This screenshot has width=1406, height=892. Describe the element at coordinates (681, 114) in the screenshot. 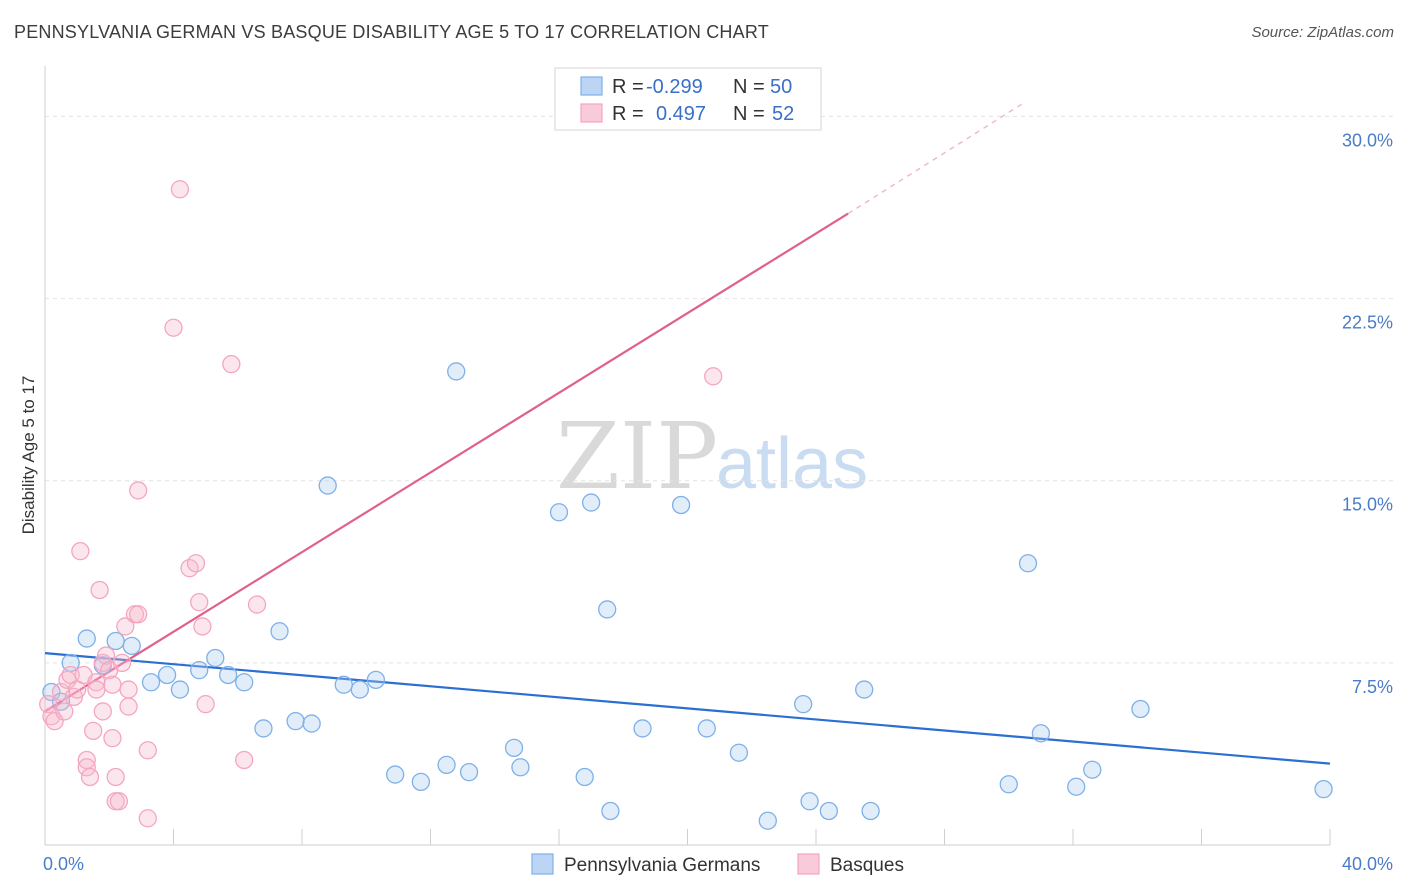

I see `stats-r-value-2: 0.497` at that location.